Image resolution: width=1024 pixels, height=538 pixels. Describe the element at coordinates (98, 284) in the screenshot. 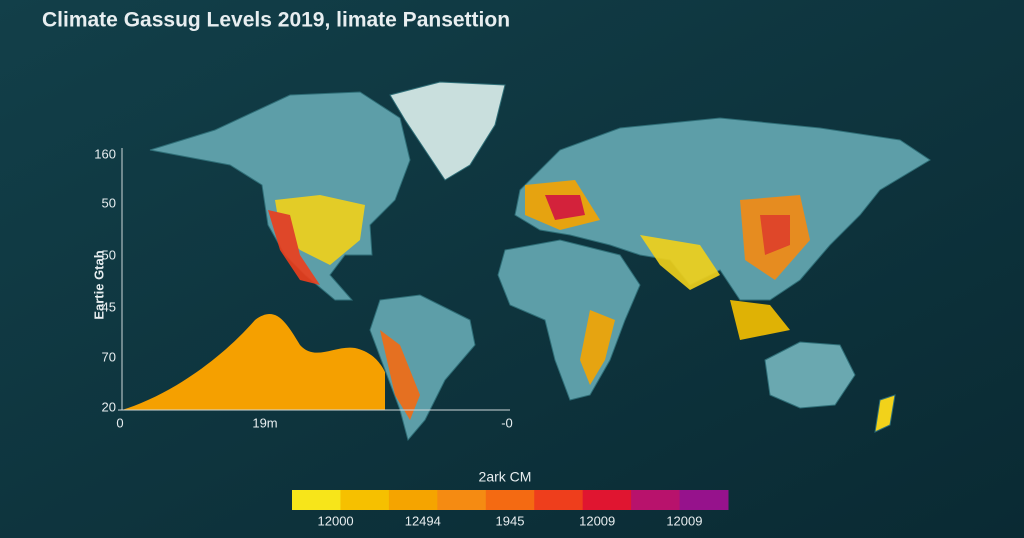

I see `axis-label: Eartie Gtah` at that location.